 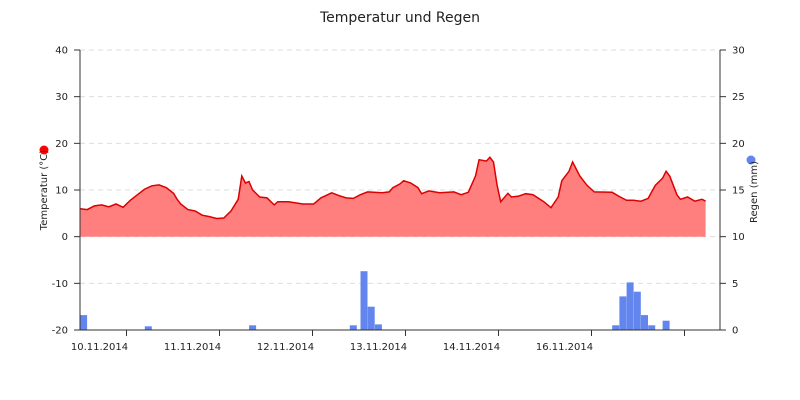 I want to click on left-tick-label: -10, so click(x=60, y=284).